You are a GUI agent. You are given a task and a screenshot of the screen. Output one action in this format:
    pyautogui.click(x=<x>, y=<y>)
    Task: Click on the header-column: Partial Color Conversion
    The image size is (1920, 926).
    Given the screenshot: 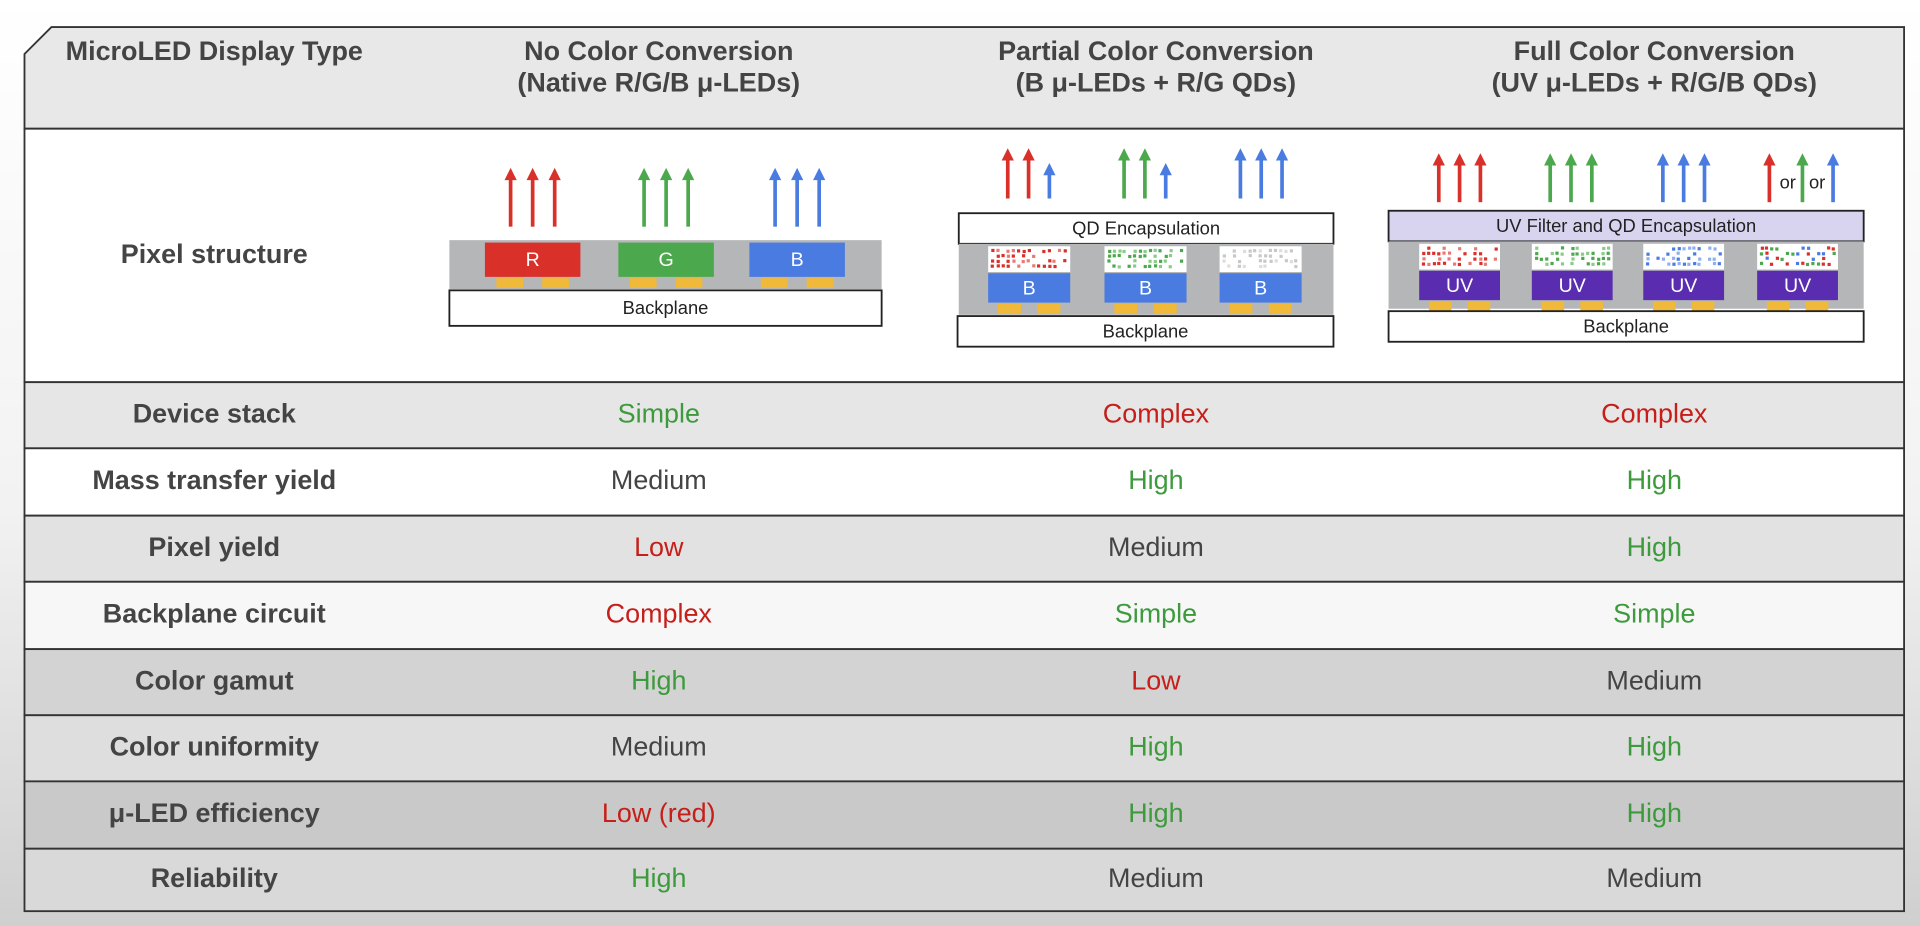 What is the action you would take?
    pyautogui.click(x=1156, y=51)
    